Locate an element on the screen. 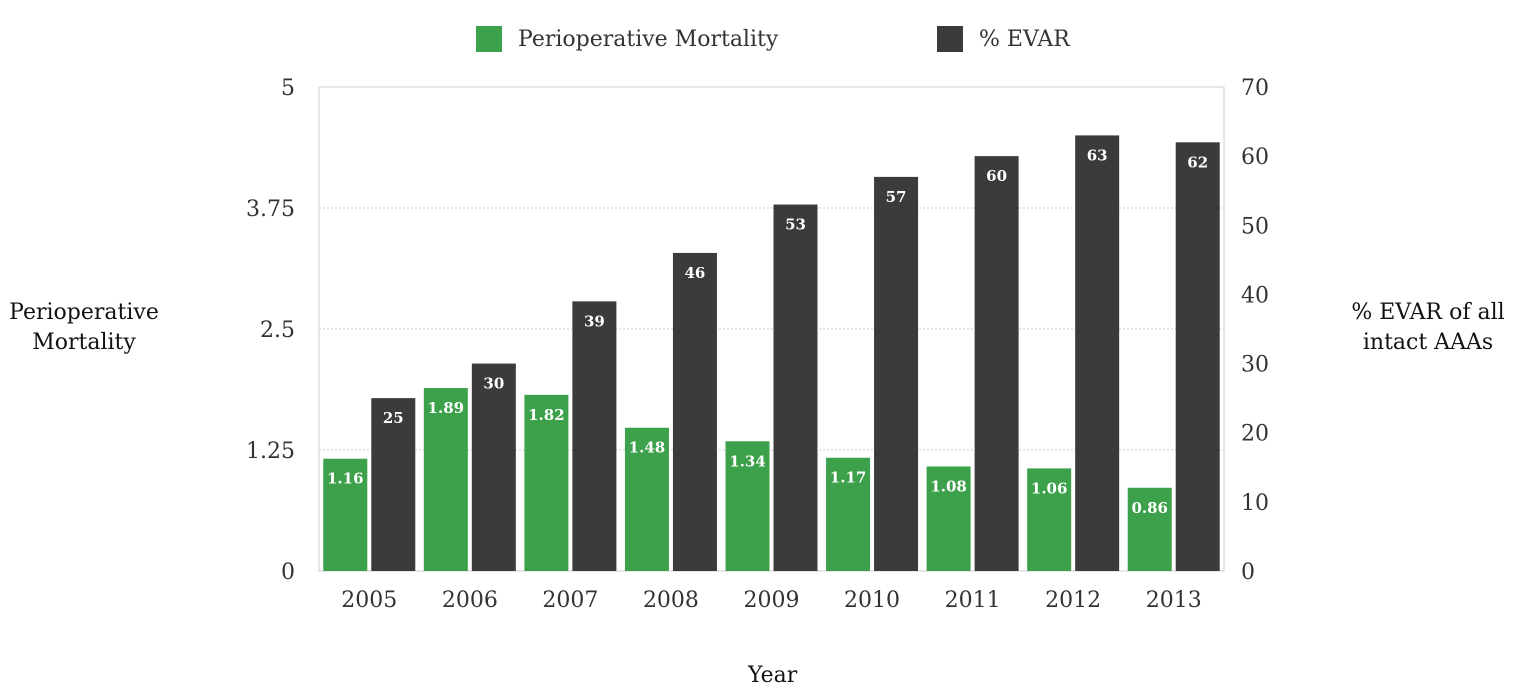  y-tick-left: 3.75 is located at coordinates (270, 209).